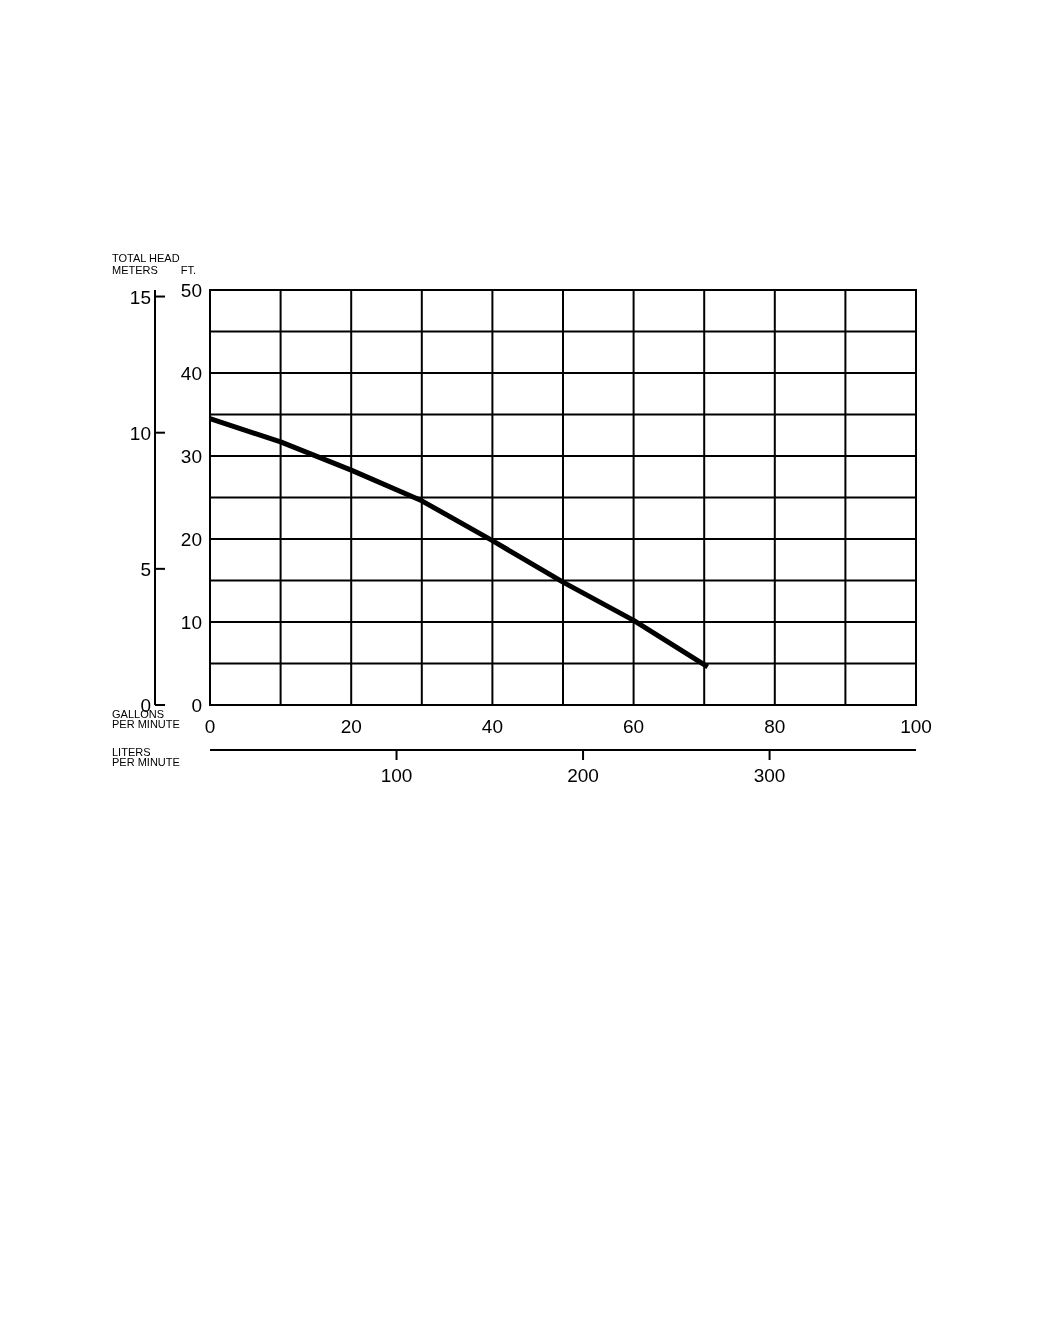  I want to click on y-tick-label: 0, so click(196, 705).